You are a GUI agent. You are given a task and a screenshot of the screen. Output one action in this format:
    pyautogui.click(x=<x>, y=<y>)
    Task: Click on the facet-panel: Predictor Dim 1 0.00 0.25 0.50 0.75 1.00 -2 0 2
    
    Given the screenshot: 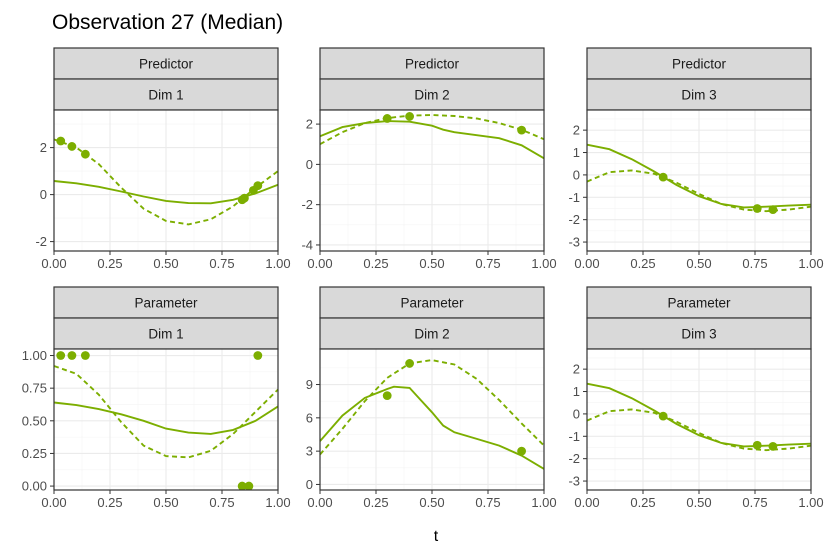 What is the action you would take?
    pyautogui.click(x=163, y=159)
    